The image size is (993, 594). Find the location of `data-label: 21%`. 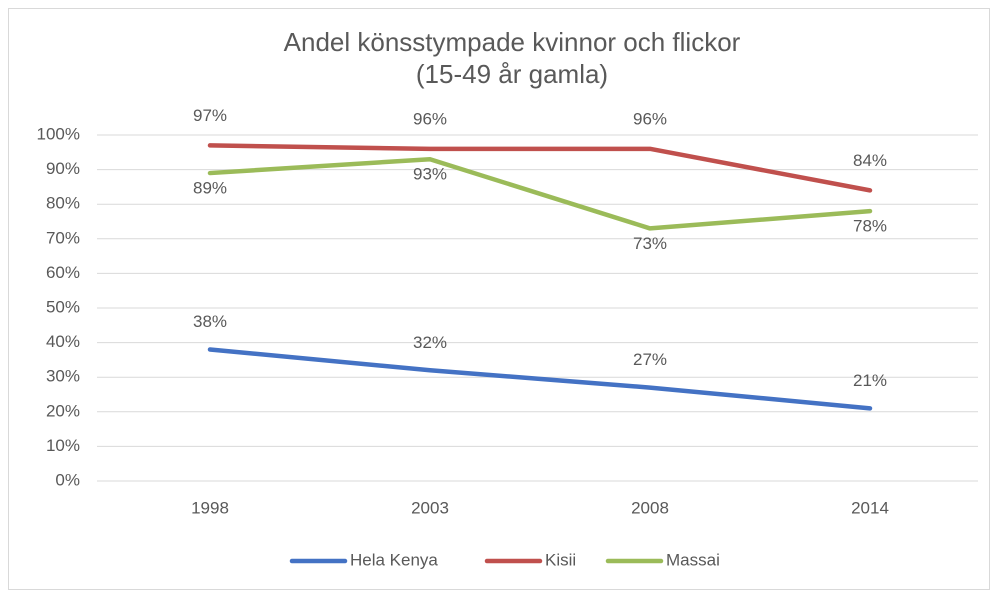

data-label: 21% is located at coordinates (870, 380).